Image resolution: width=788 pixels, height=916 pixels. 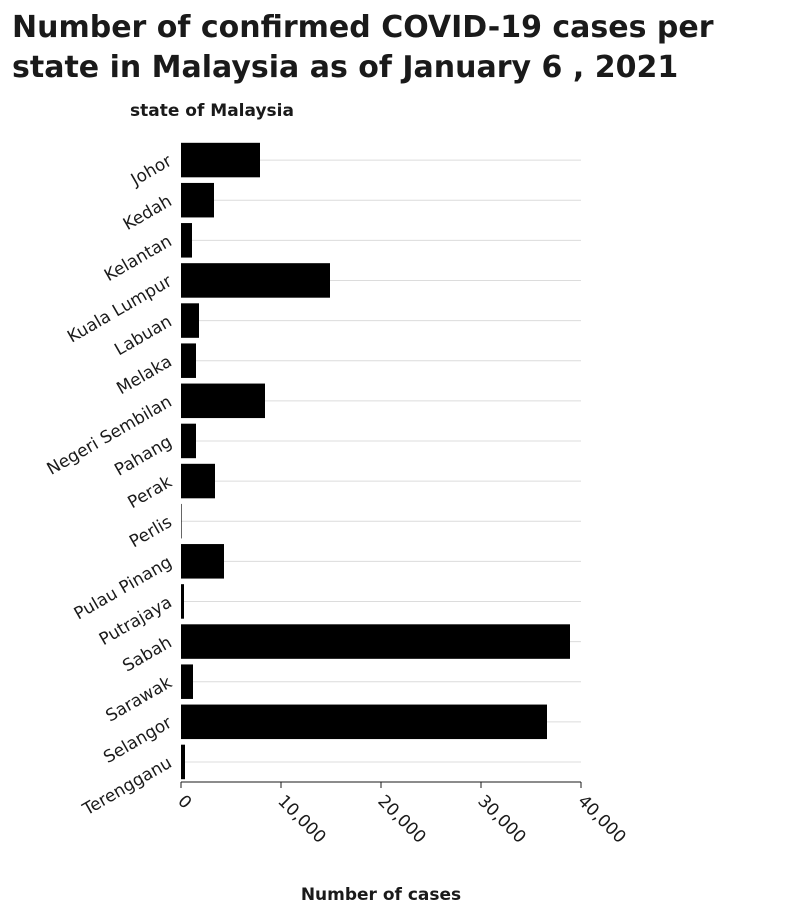 I want to click on y-tick-label: Sabah, so click(x=147, y=655).